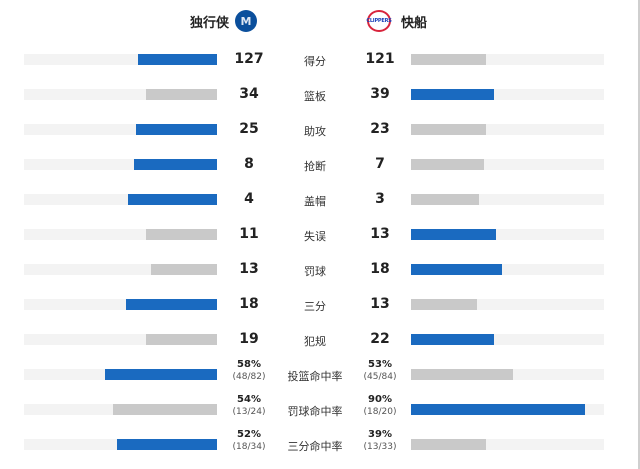 The height and width of the screenshot is (469, 640). I want to click on stat-row: 11 13 失误, so click(320, 235).